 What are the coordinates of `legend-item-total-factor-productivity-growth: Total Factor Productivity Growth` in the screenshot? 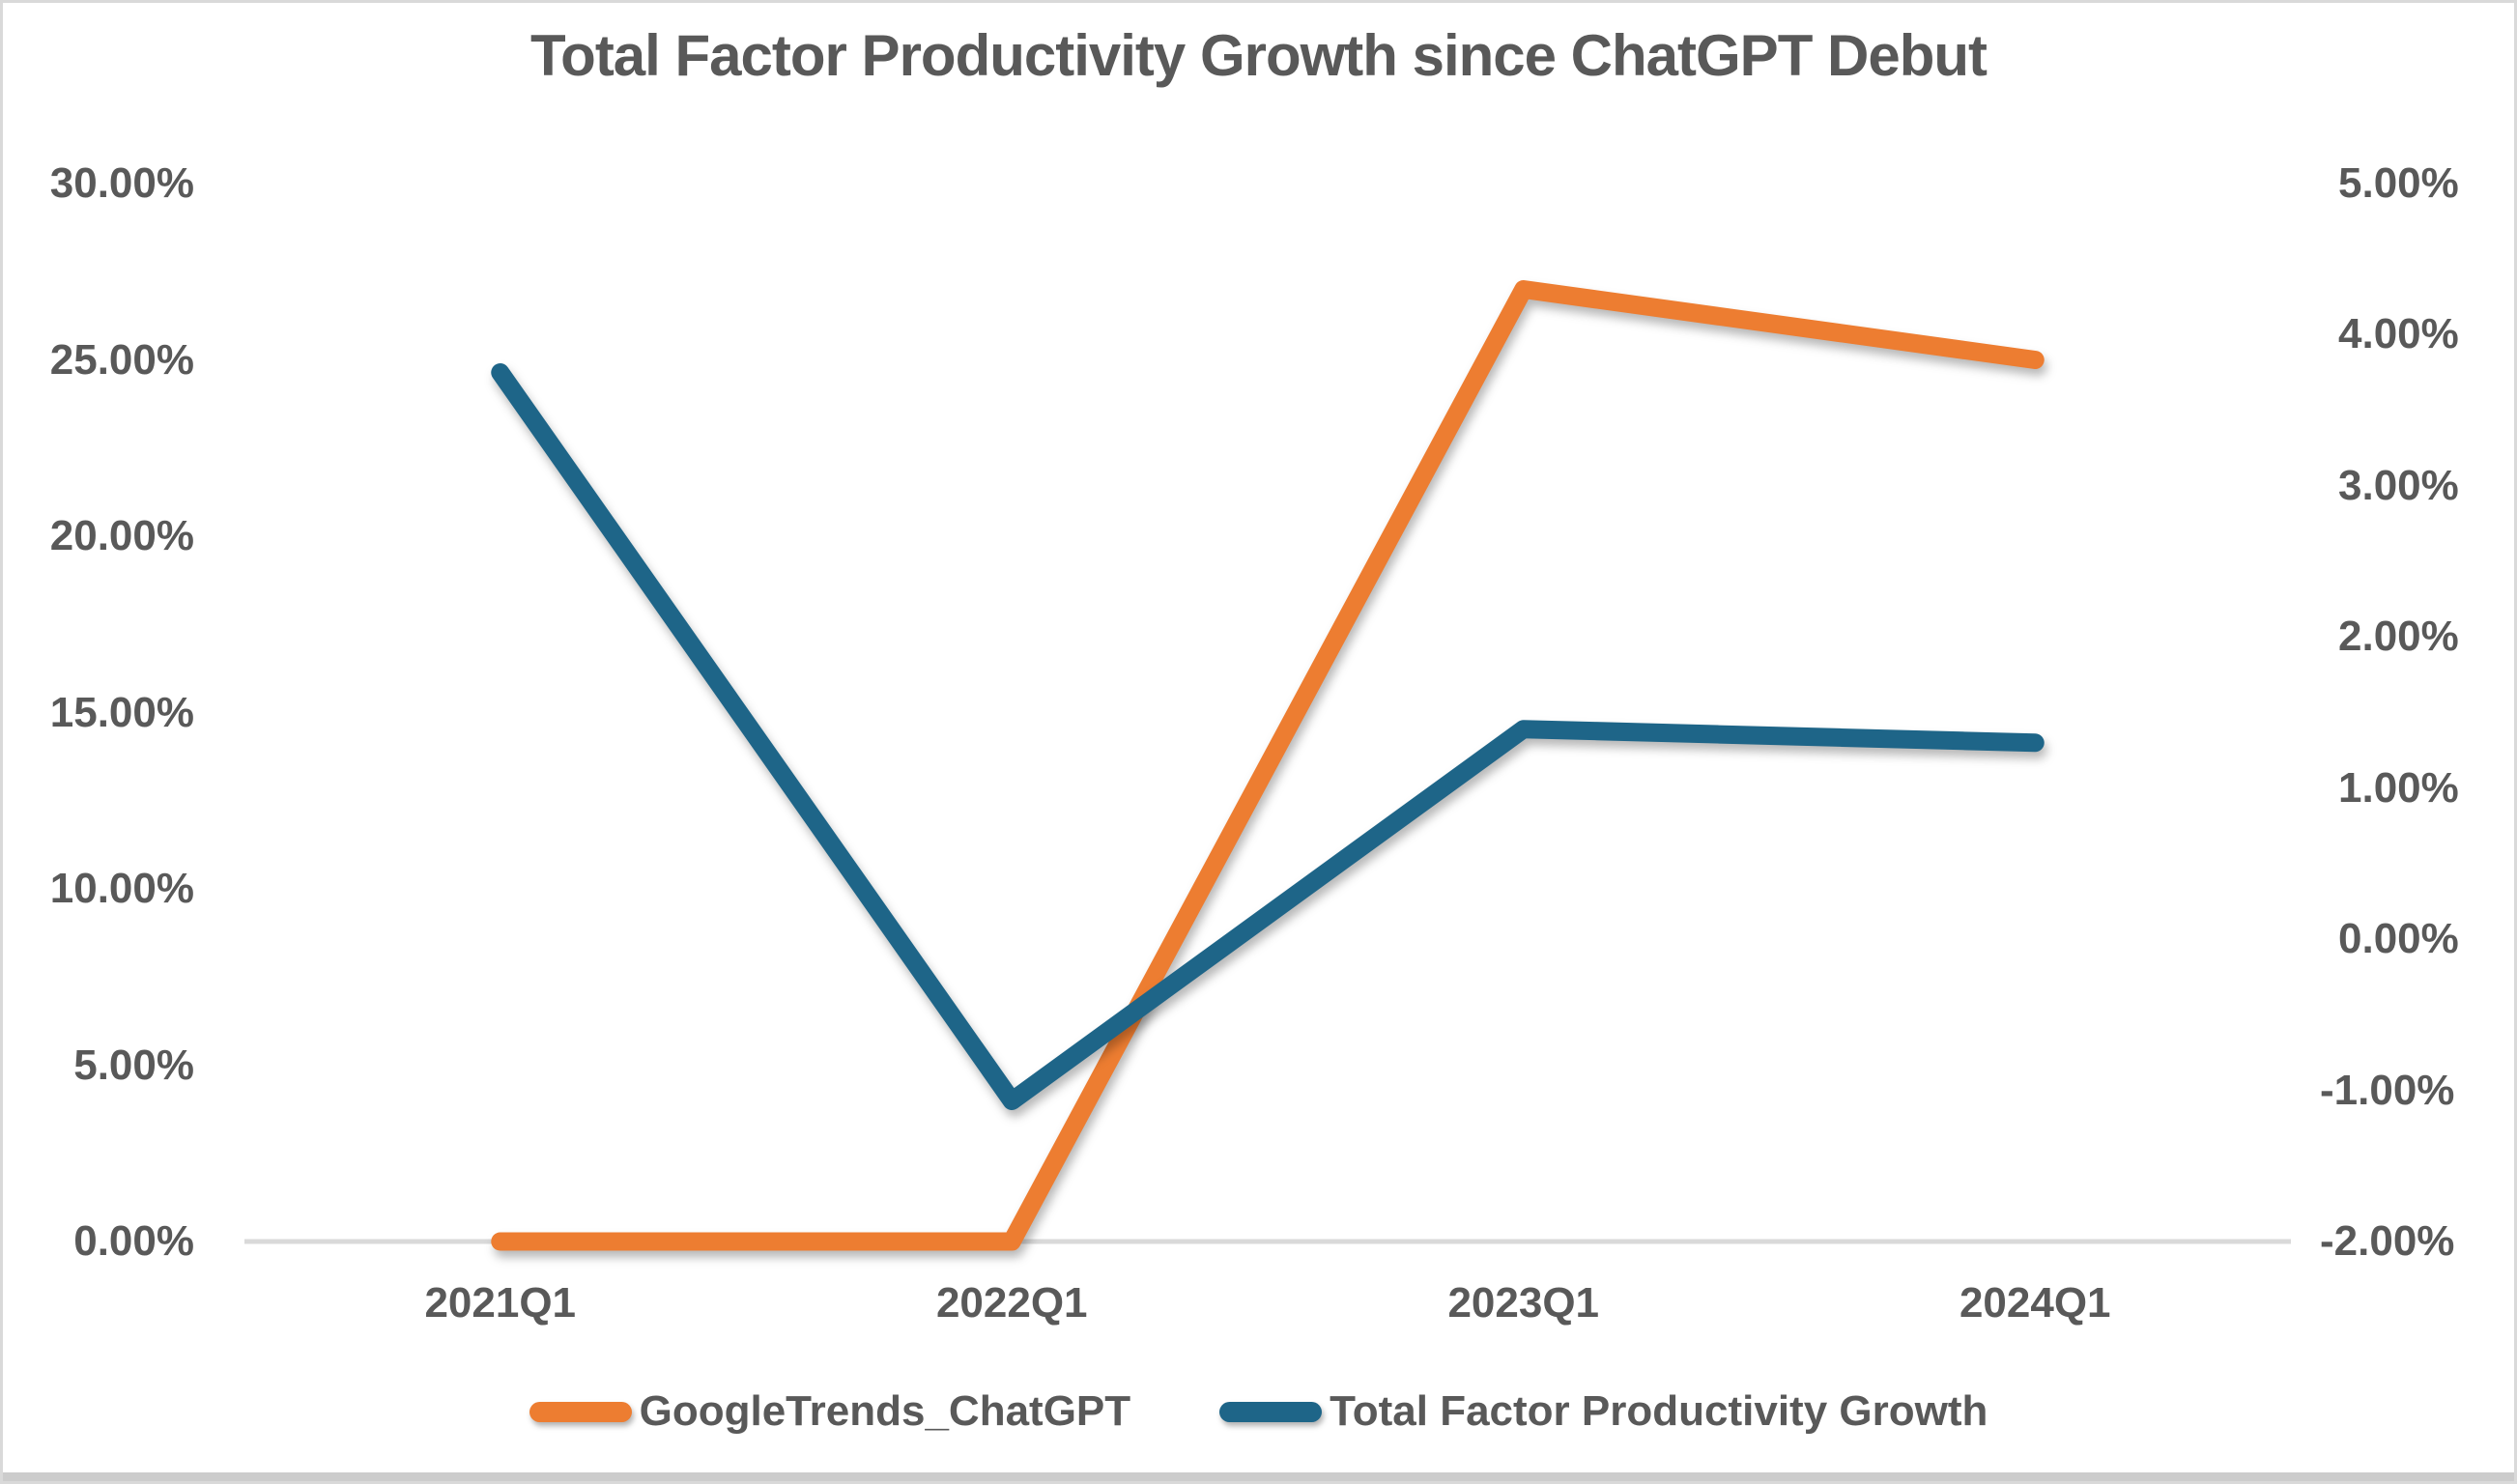 It's located at (1603, 1411).